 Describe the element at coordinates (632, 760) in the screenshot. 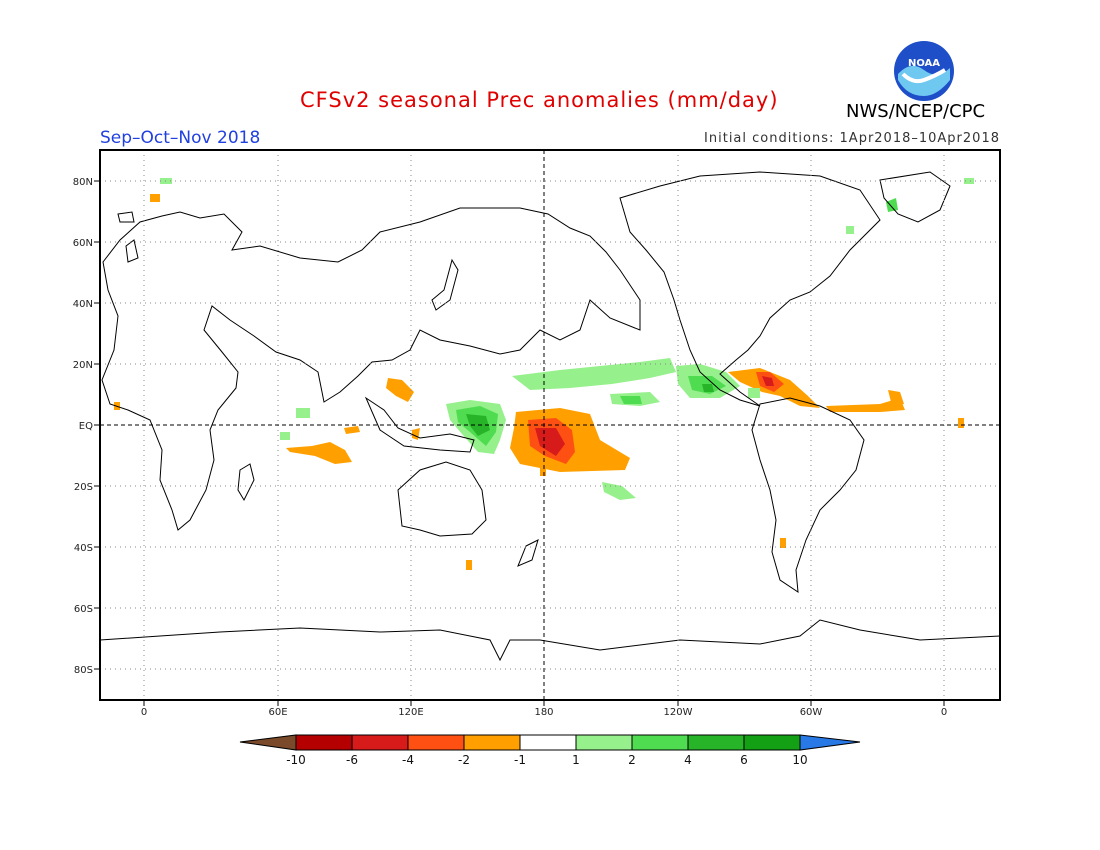

I see `colorbar-tick-label: 2` at that location.